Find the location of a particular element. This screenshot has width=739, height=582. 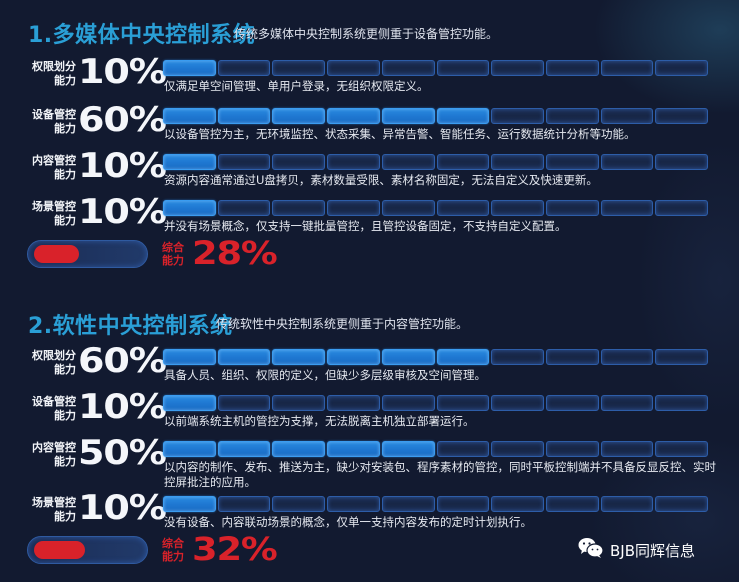

section-title: 2.软性中央控制系统 is located at coordinates (130, 326).